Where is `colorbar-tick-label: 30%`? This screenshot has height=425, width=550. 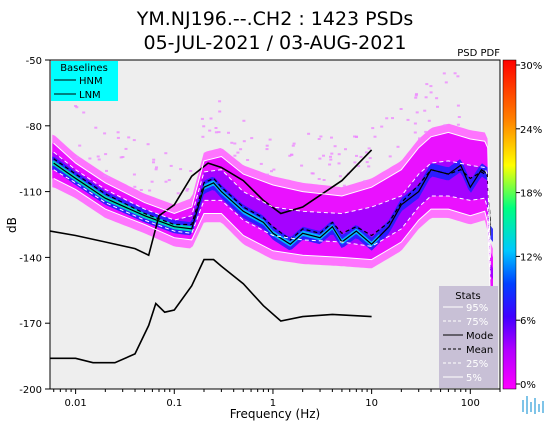 colorbar-tick-label: 30% is located at coordinates (531, 66).